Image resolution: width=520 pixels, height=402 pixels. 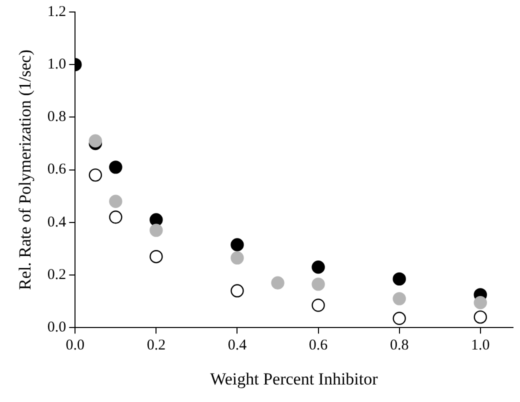 What do you see at coordinates (56, 12) in the screenshot?
I see `y-tick-label: 1.2` at bounding box center [56, 12].